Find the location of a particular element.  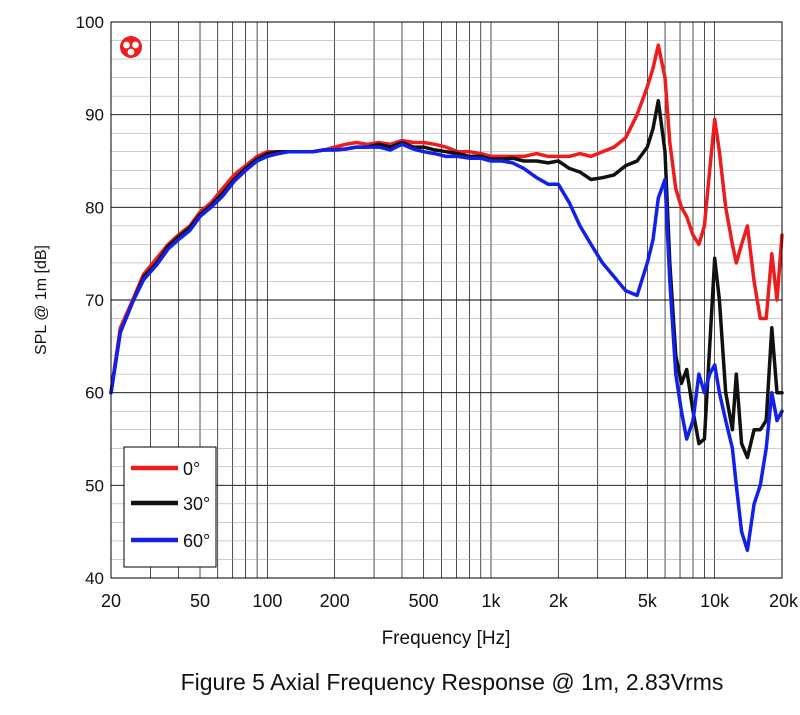

x-tick-label: 200 is located at coordinates (335, 601).